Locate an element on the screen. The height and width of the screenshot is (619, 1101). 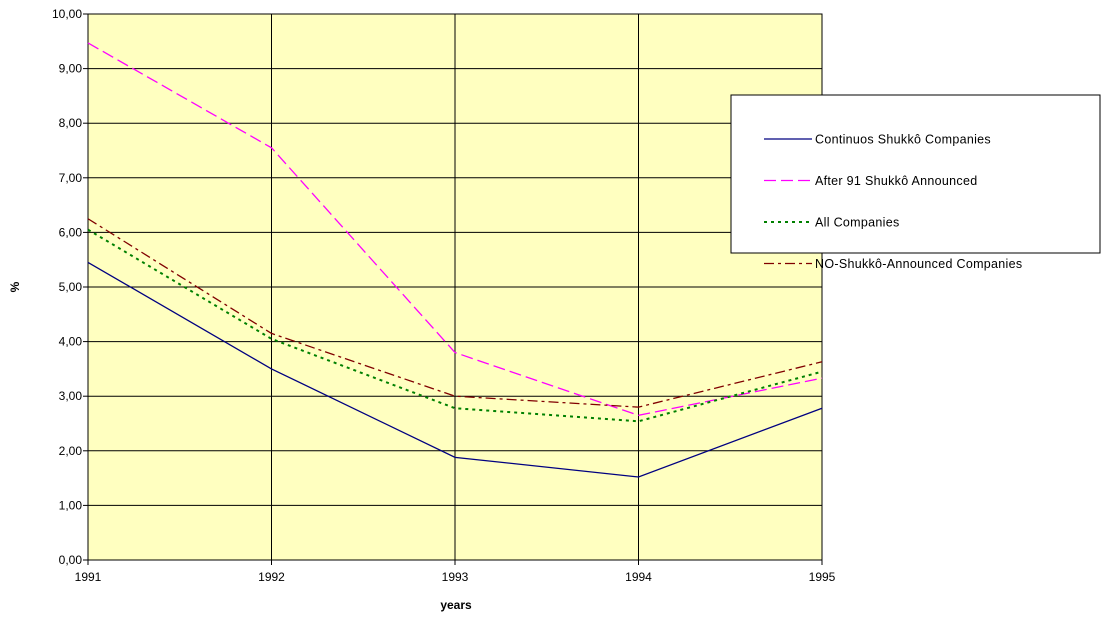
x-tick-label: 1995 is located at coordinates (822, 577).